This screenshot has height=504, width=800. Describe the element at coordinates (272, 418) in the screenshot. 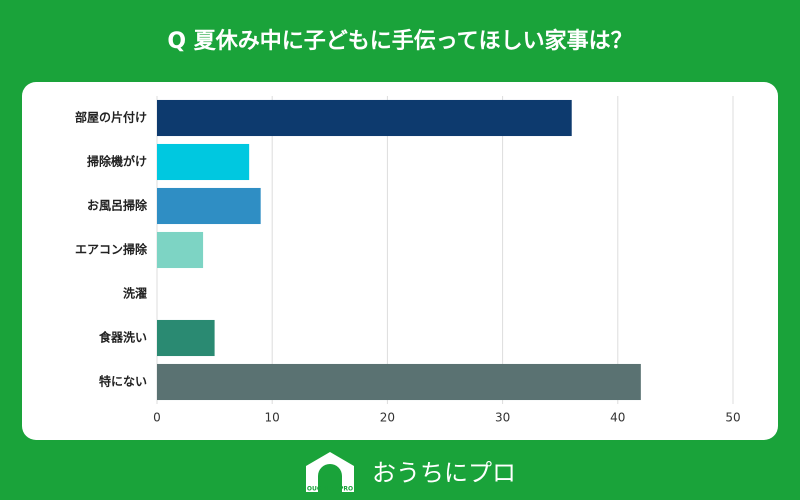

I see `x-tick-label: 10` at that location.